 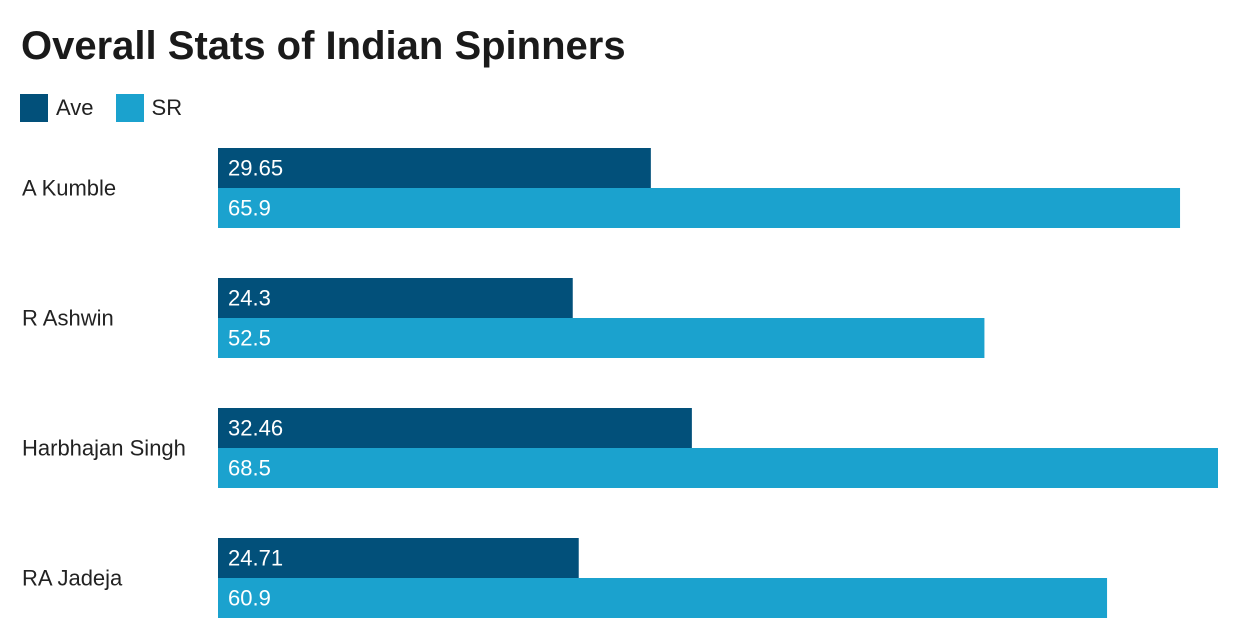 I want to click on chart-legend: Ave SR, so click(x=112, y=108).